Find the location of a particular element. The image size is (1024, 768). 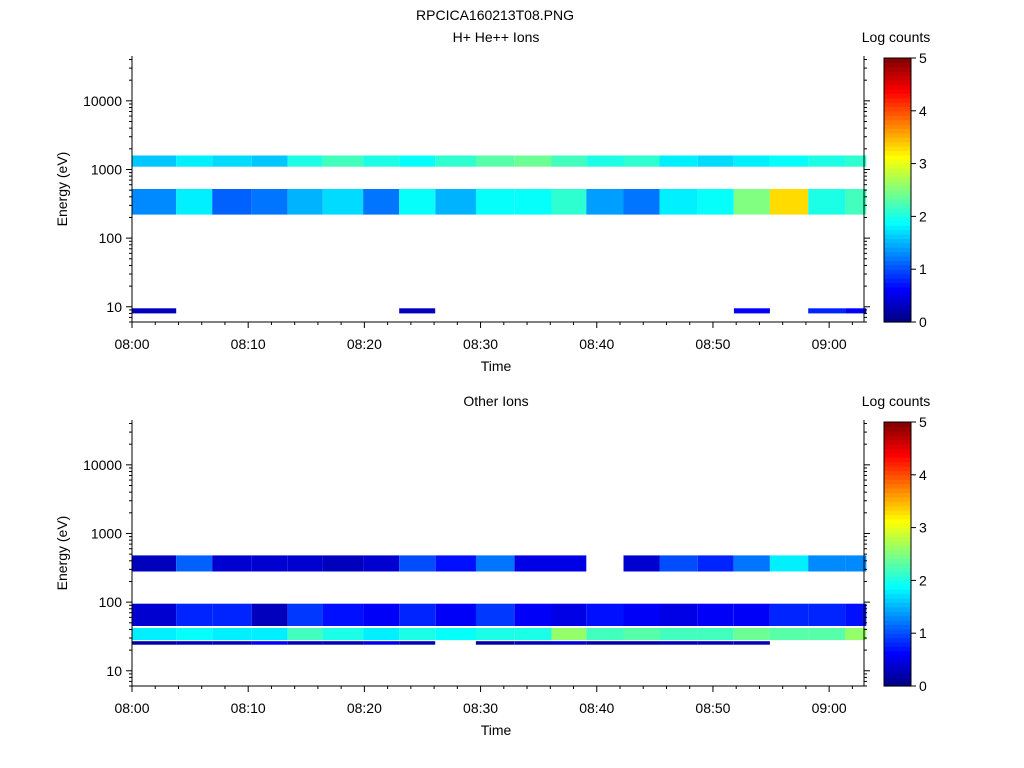

panel-1-x-tick-label: 08:40 is located at coordinates (596, 344).